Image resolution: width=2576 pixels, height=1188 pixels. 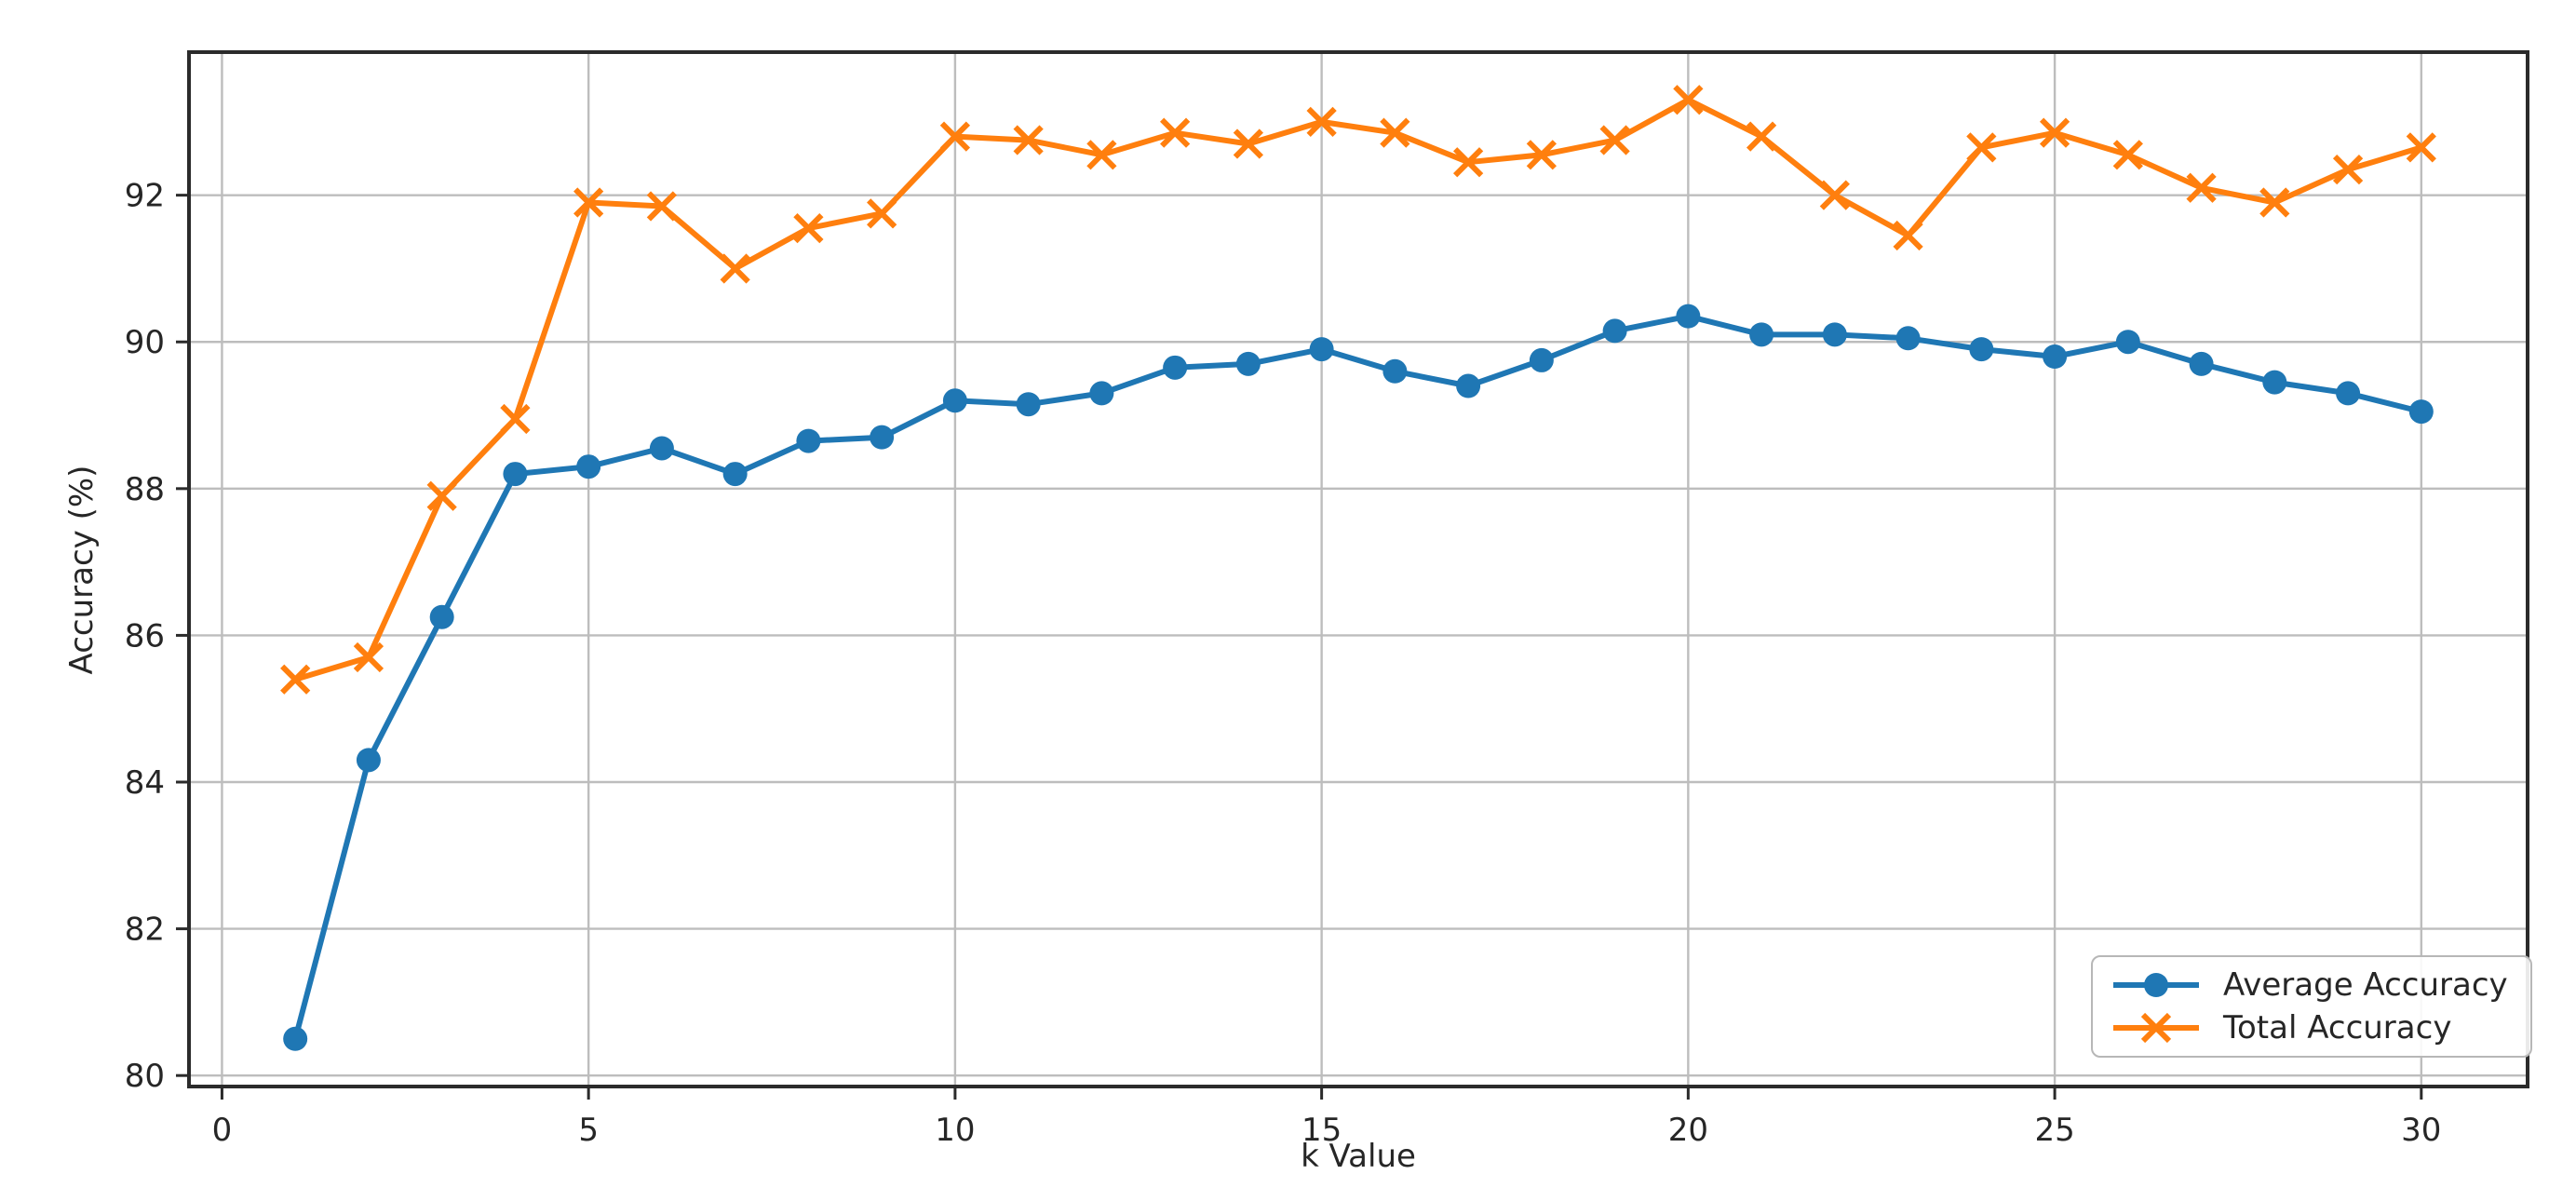 What do you see at coordinates (955, 1130) in the screenshot?
I see `x-tick-label-10: 10` at bounding box center [955, 1130].